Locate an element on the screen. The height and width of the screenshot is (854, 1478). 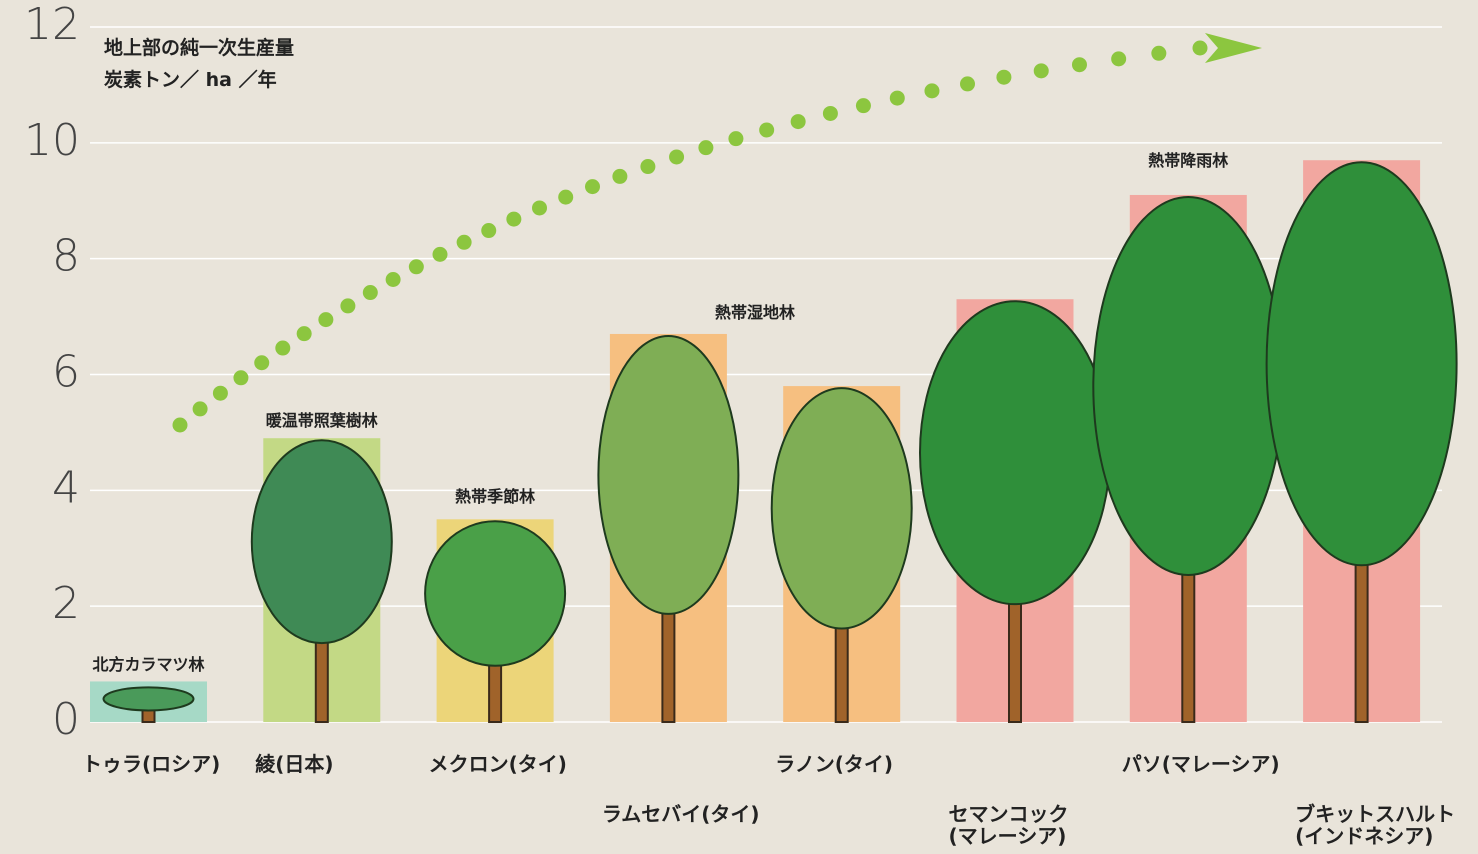
x-tick-label: ブキットスハルト (インドネシア) is located at coordinates (1375, 825).